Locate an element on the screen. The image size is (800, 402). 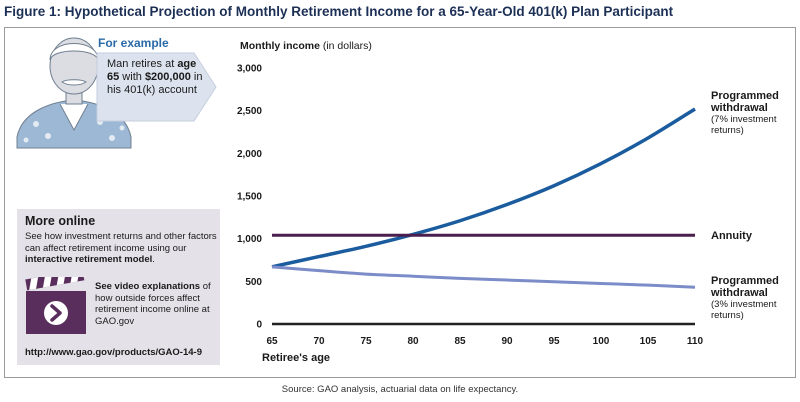
y-tick-label: 0 is located at coordinates (259, 325).